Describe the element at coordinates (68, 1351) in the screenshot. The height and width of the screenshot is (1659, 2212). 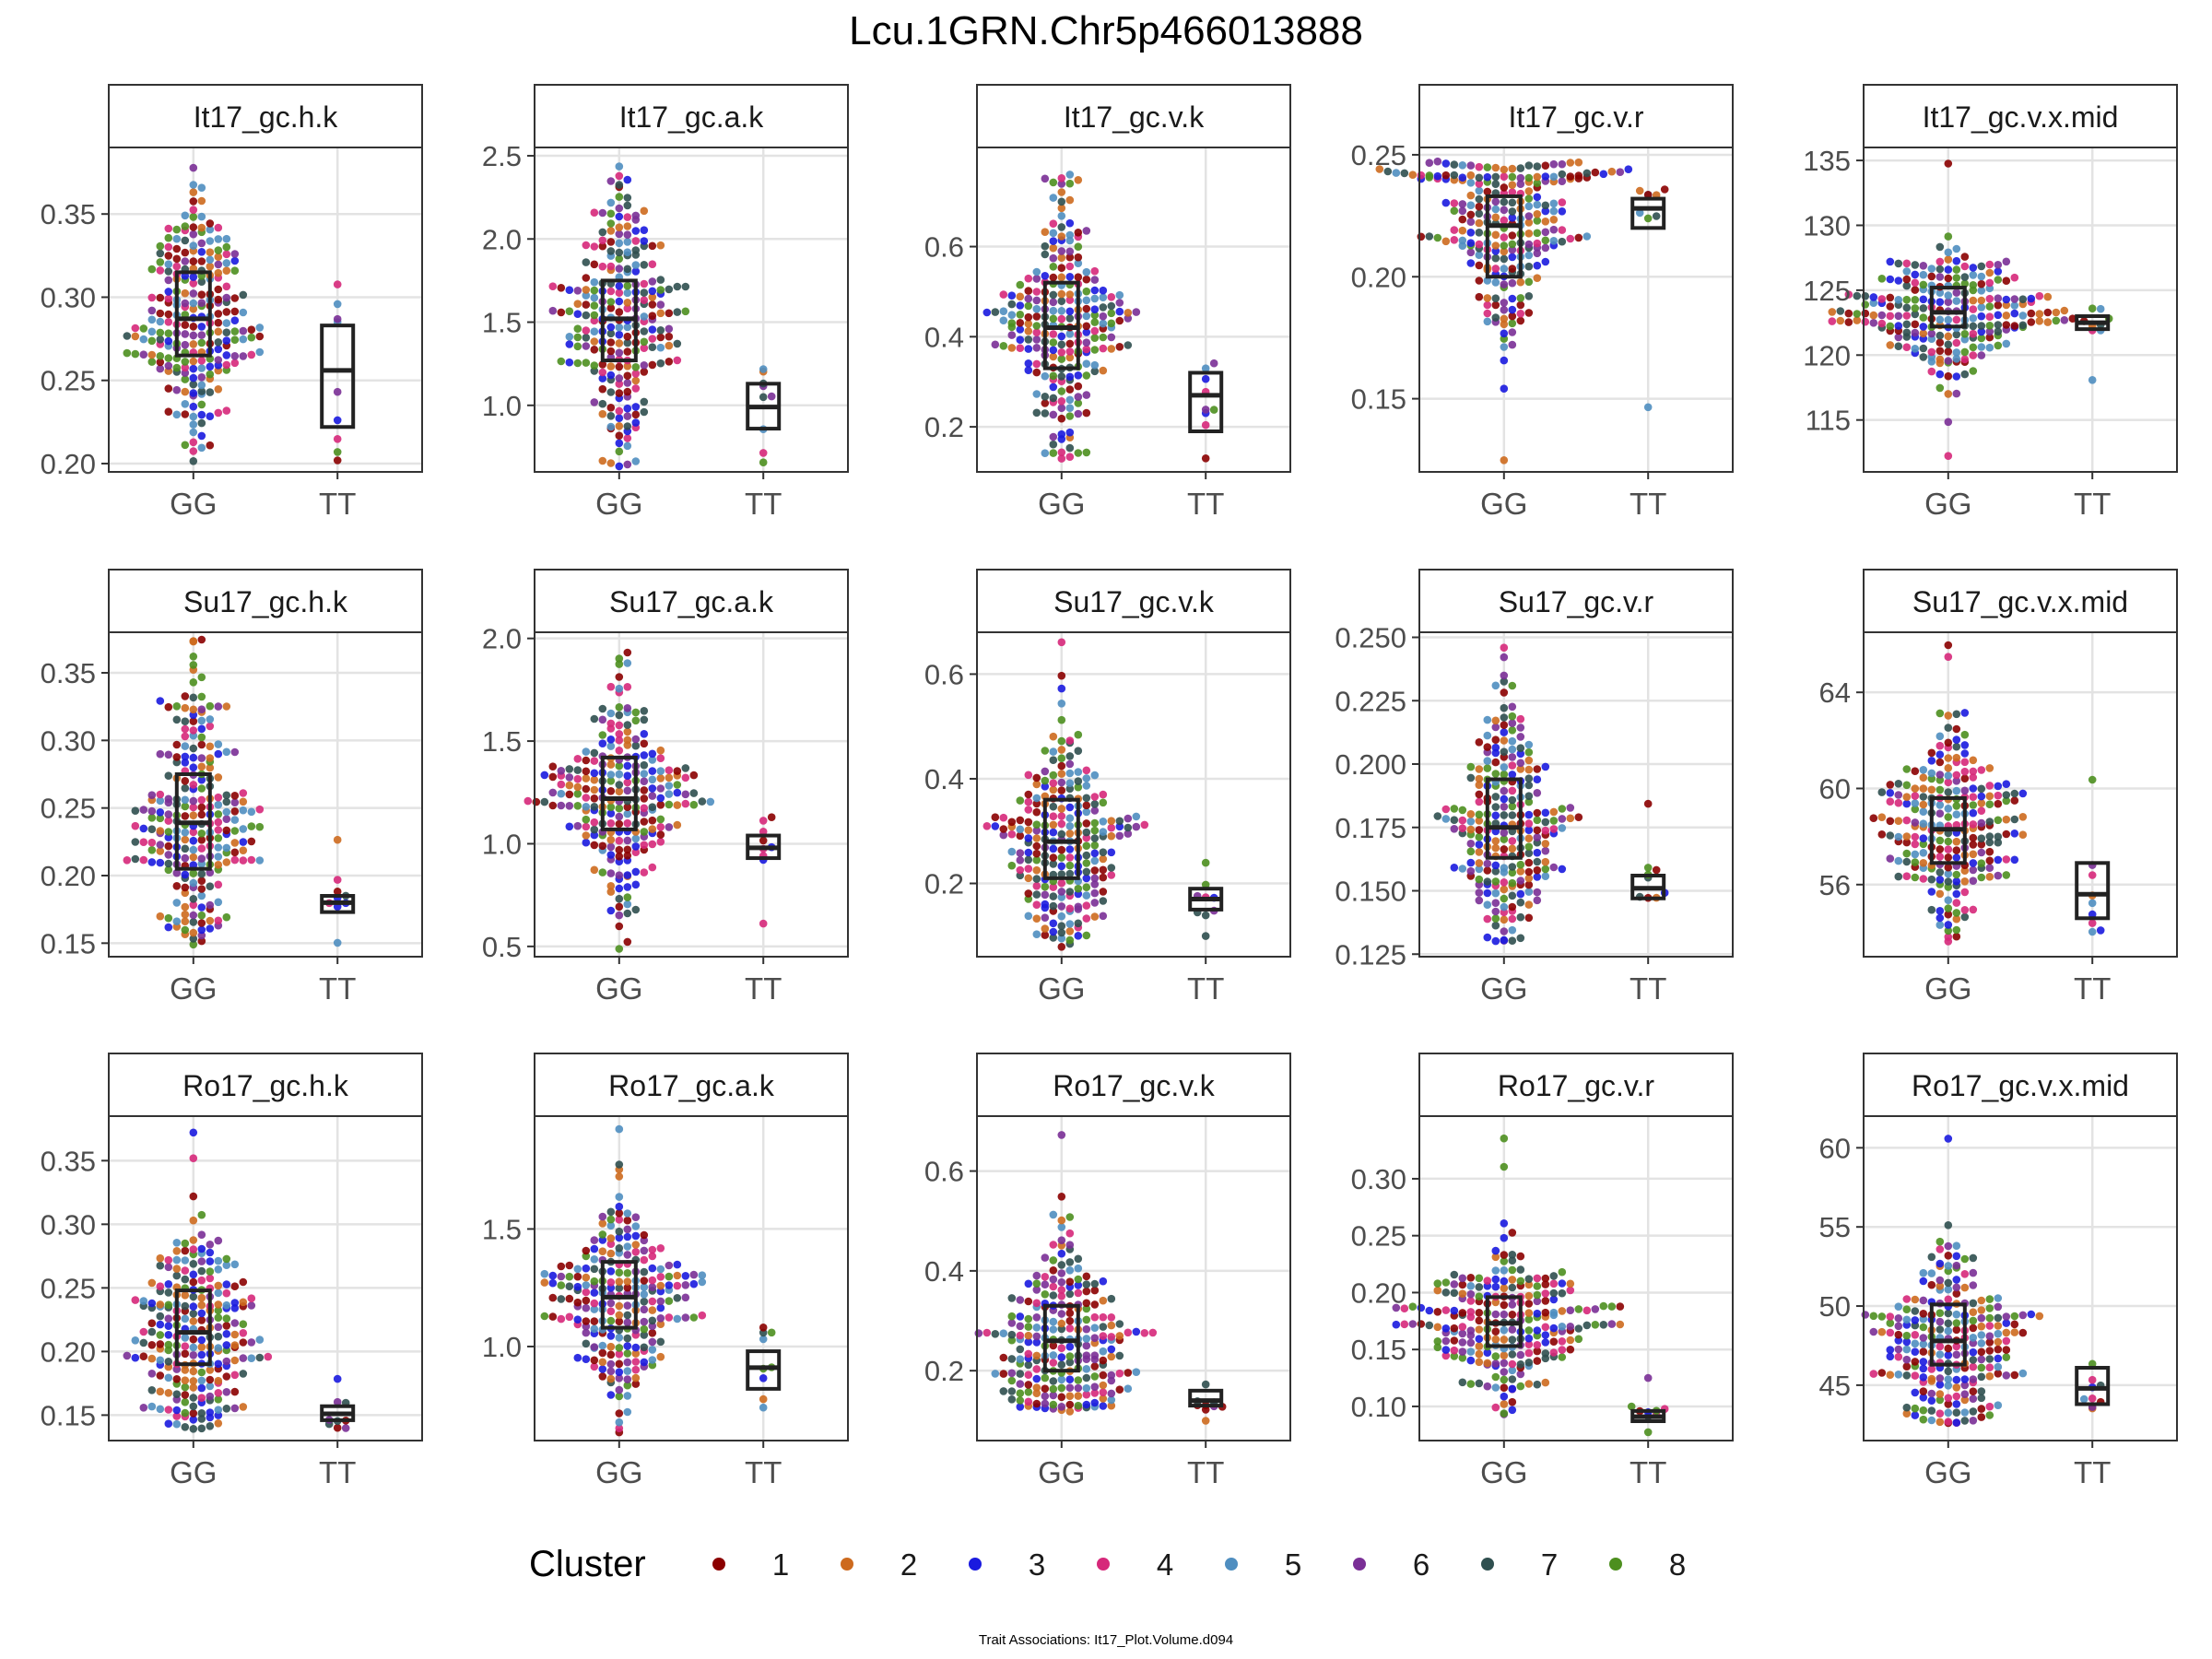
I see `y-tick-label: 0.20` at that location.